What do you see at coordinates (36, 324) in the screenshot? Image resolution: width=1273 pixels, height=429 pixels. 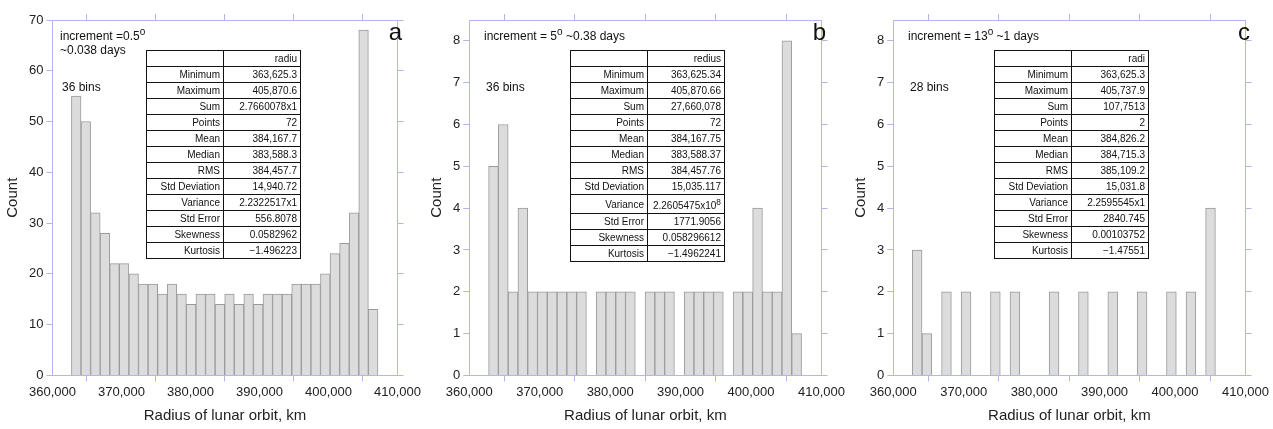 I see `y-tick-label: 10` at bounding box center [36, 324].